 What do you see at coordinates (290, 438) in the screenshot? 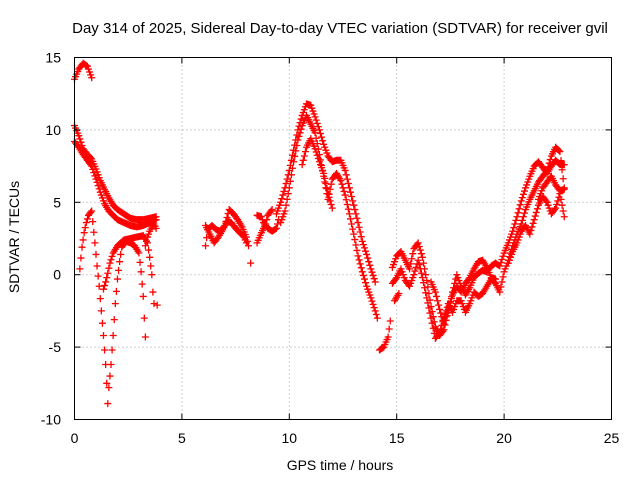
I see `x-tick-label: 10` at bounding box center [290, 438].